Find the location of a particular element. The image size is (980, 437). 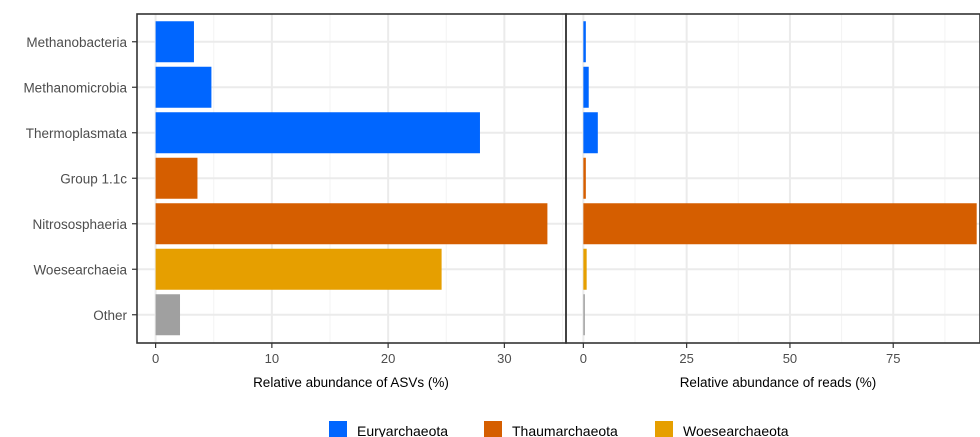

right-bar-methanobacteria is located at coordinates (584, 42).